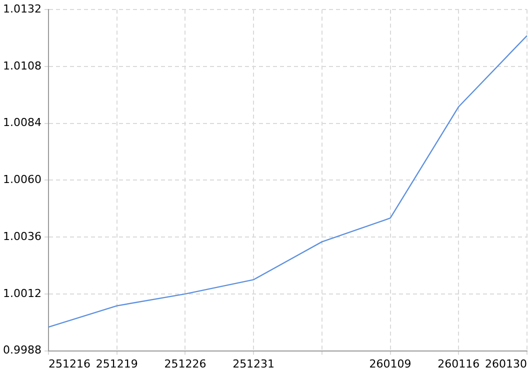  Describe the element at coordinates (22, 65) in the screenshot. I see `y-tick-label: 1.0108` at that location.